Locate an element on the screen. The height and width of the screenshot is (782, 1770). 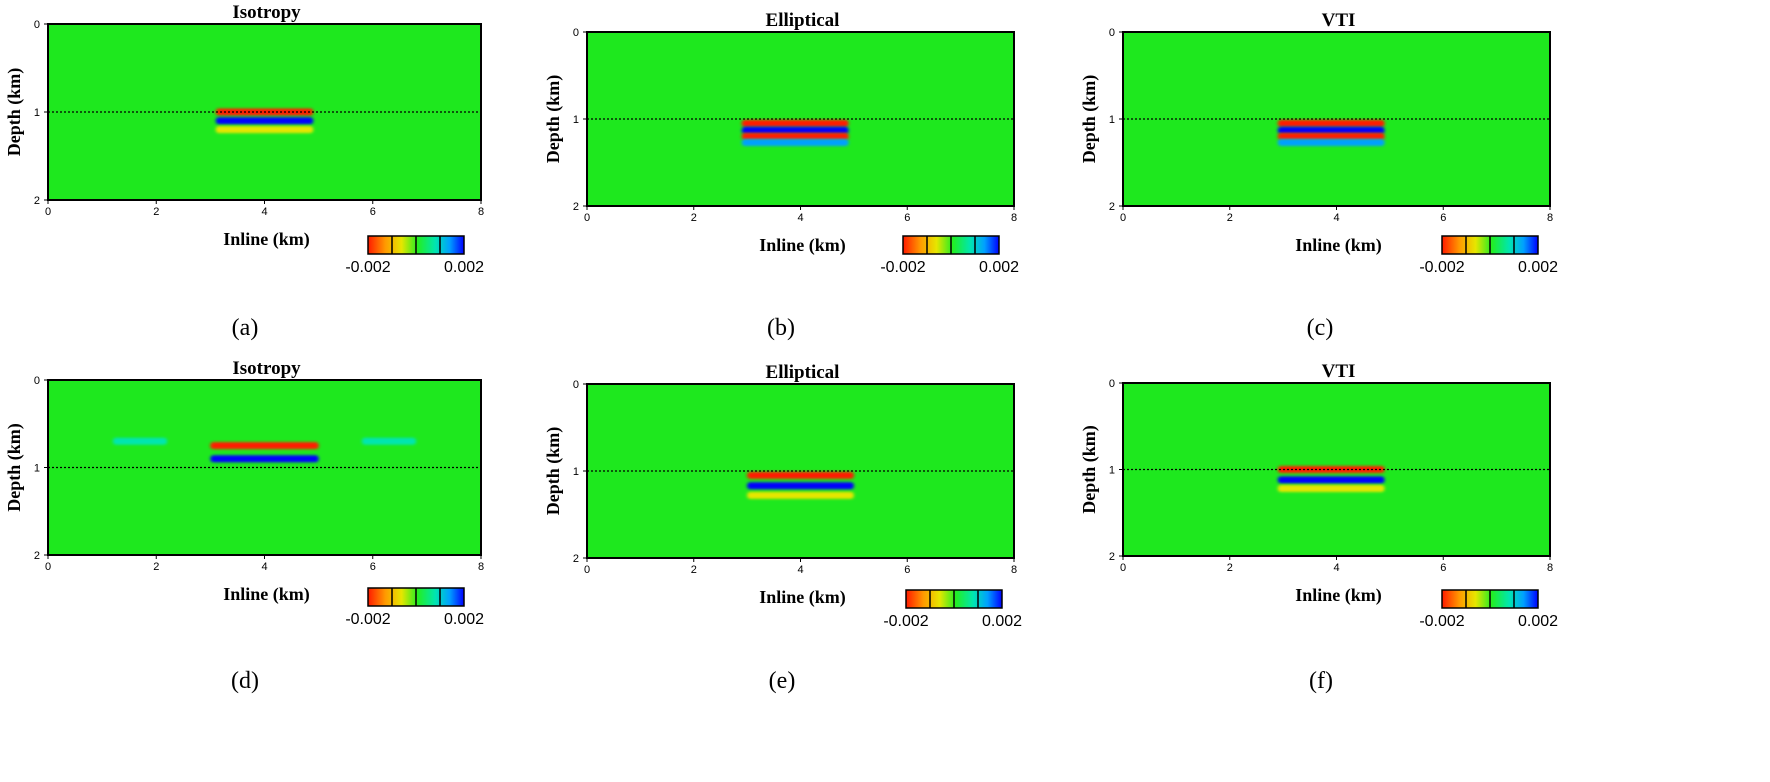
panel-caption: (b) is located at coordinates (781, 328).